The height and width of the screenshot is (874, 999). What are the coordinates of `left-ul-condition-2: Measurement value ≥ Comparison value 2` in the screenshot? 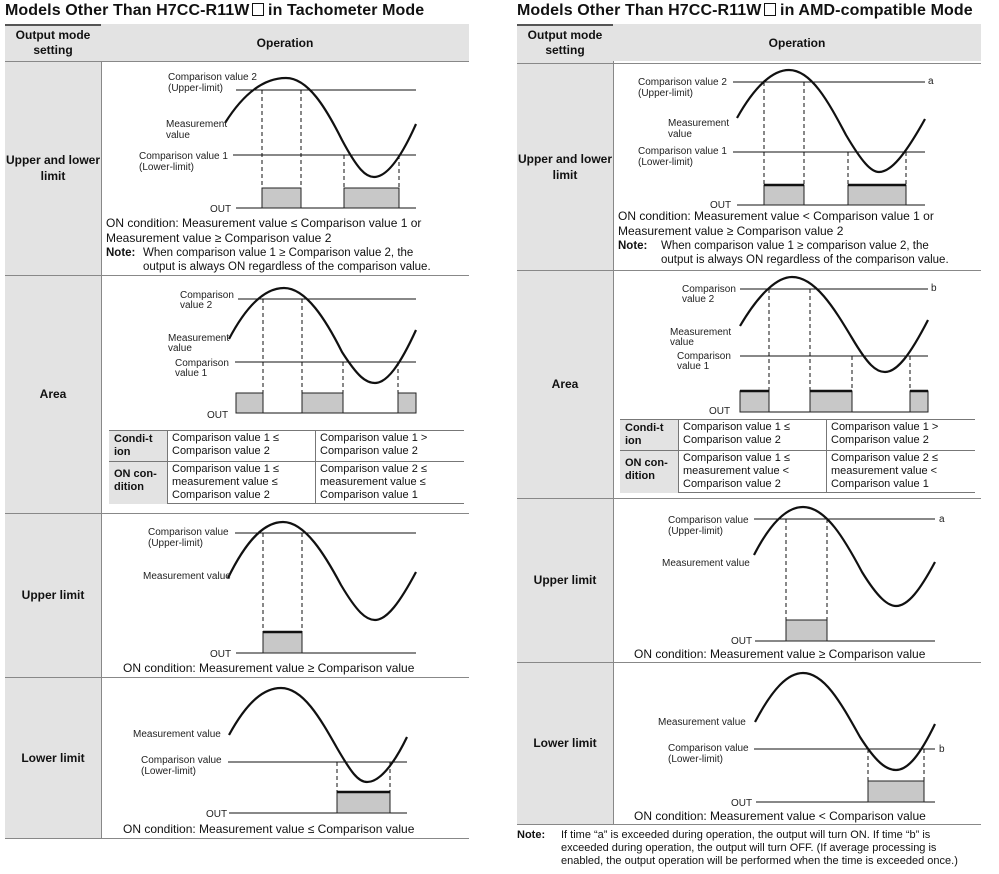 It's located at (219, 238).